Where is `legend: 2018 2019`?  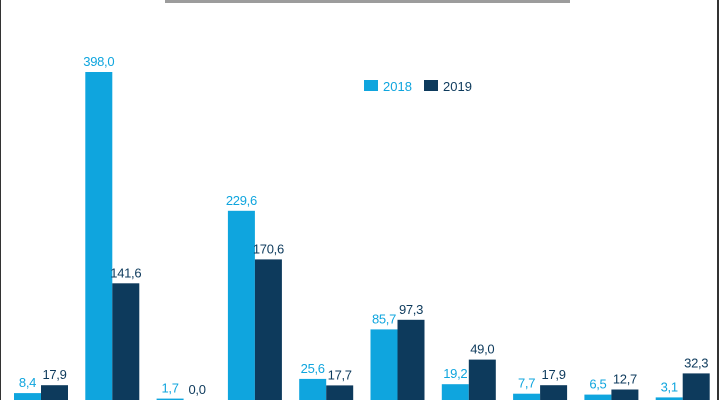 legend: 2018 2019 is located at coordinates (418, 86).